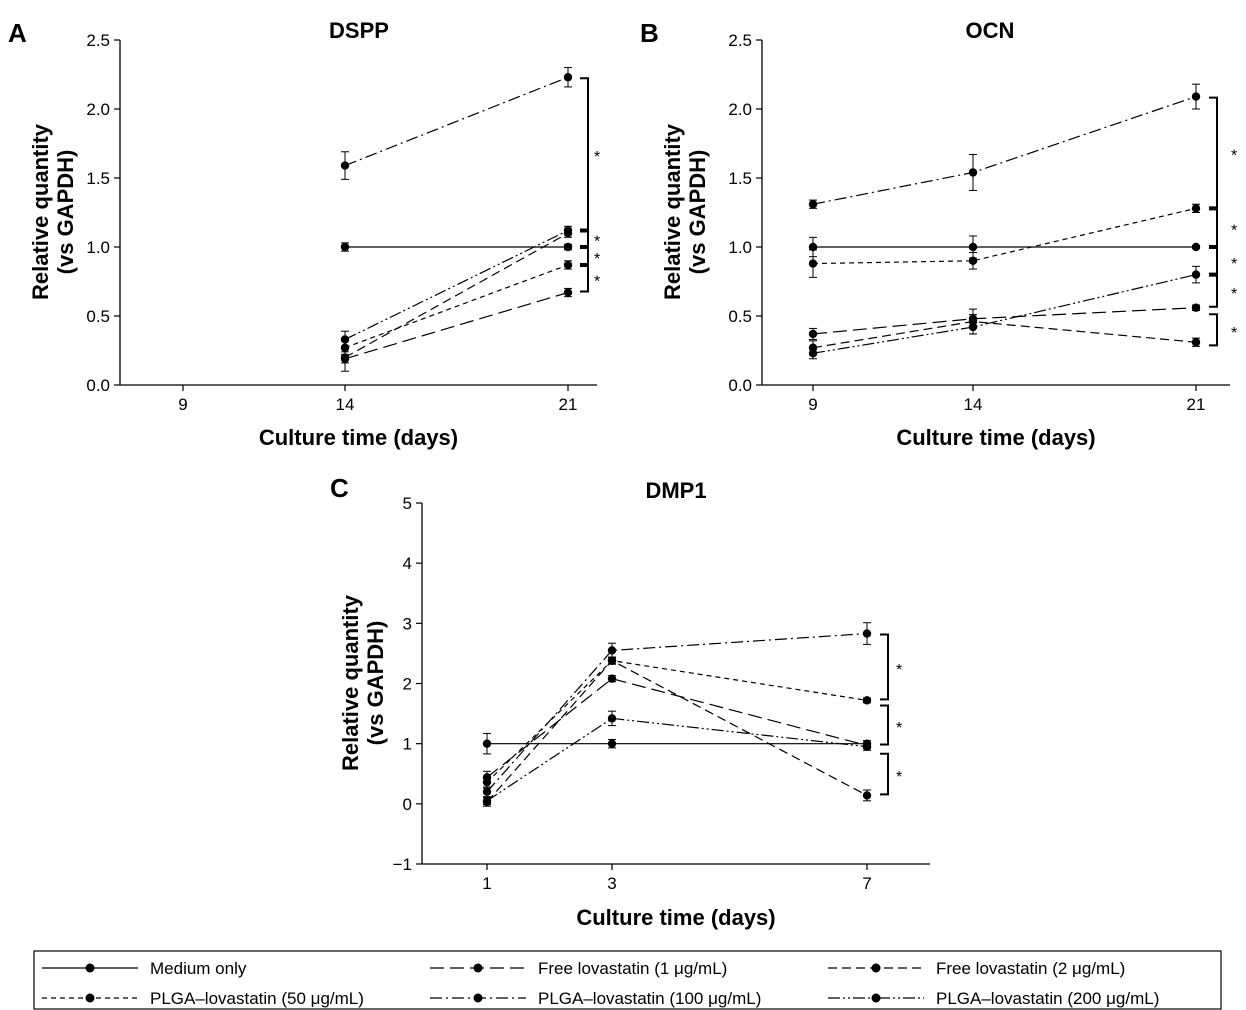 The height and width of the screenshot is (1010, 1246). What do you see at coordinates (740, 178) in the screenshot?
I see `y-tick-label: 1.5` at bounding box center [740, 178].